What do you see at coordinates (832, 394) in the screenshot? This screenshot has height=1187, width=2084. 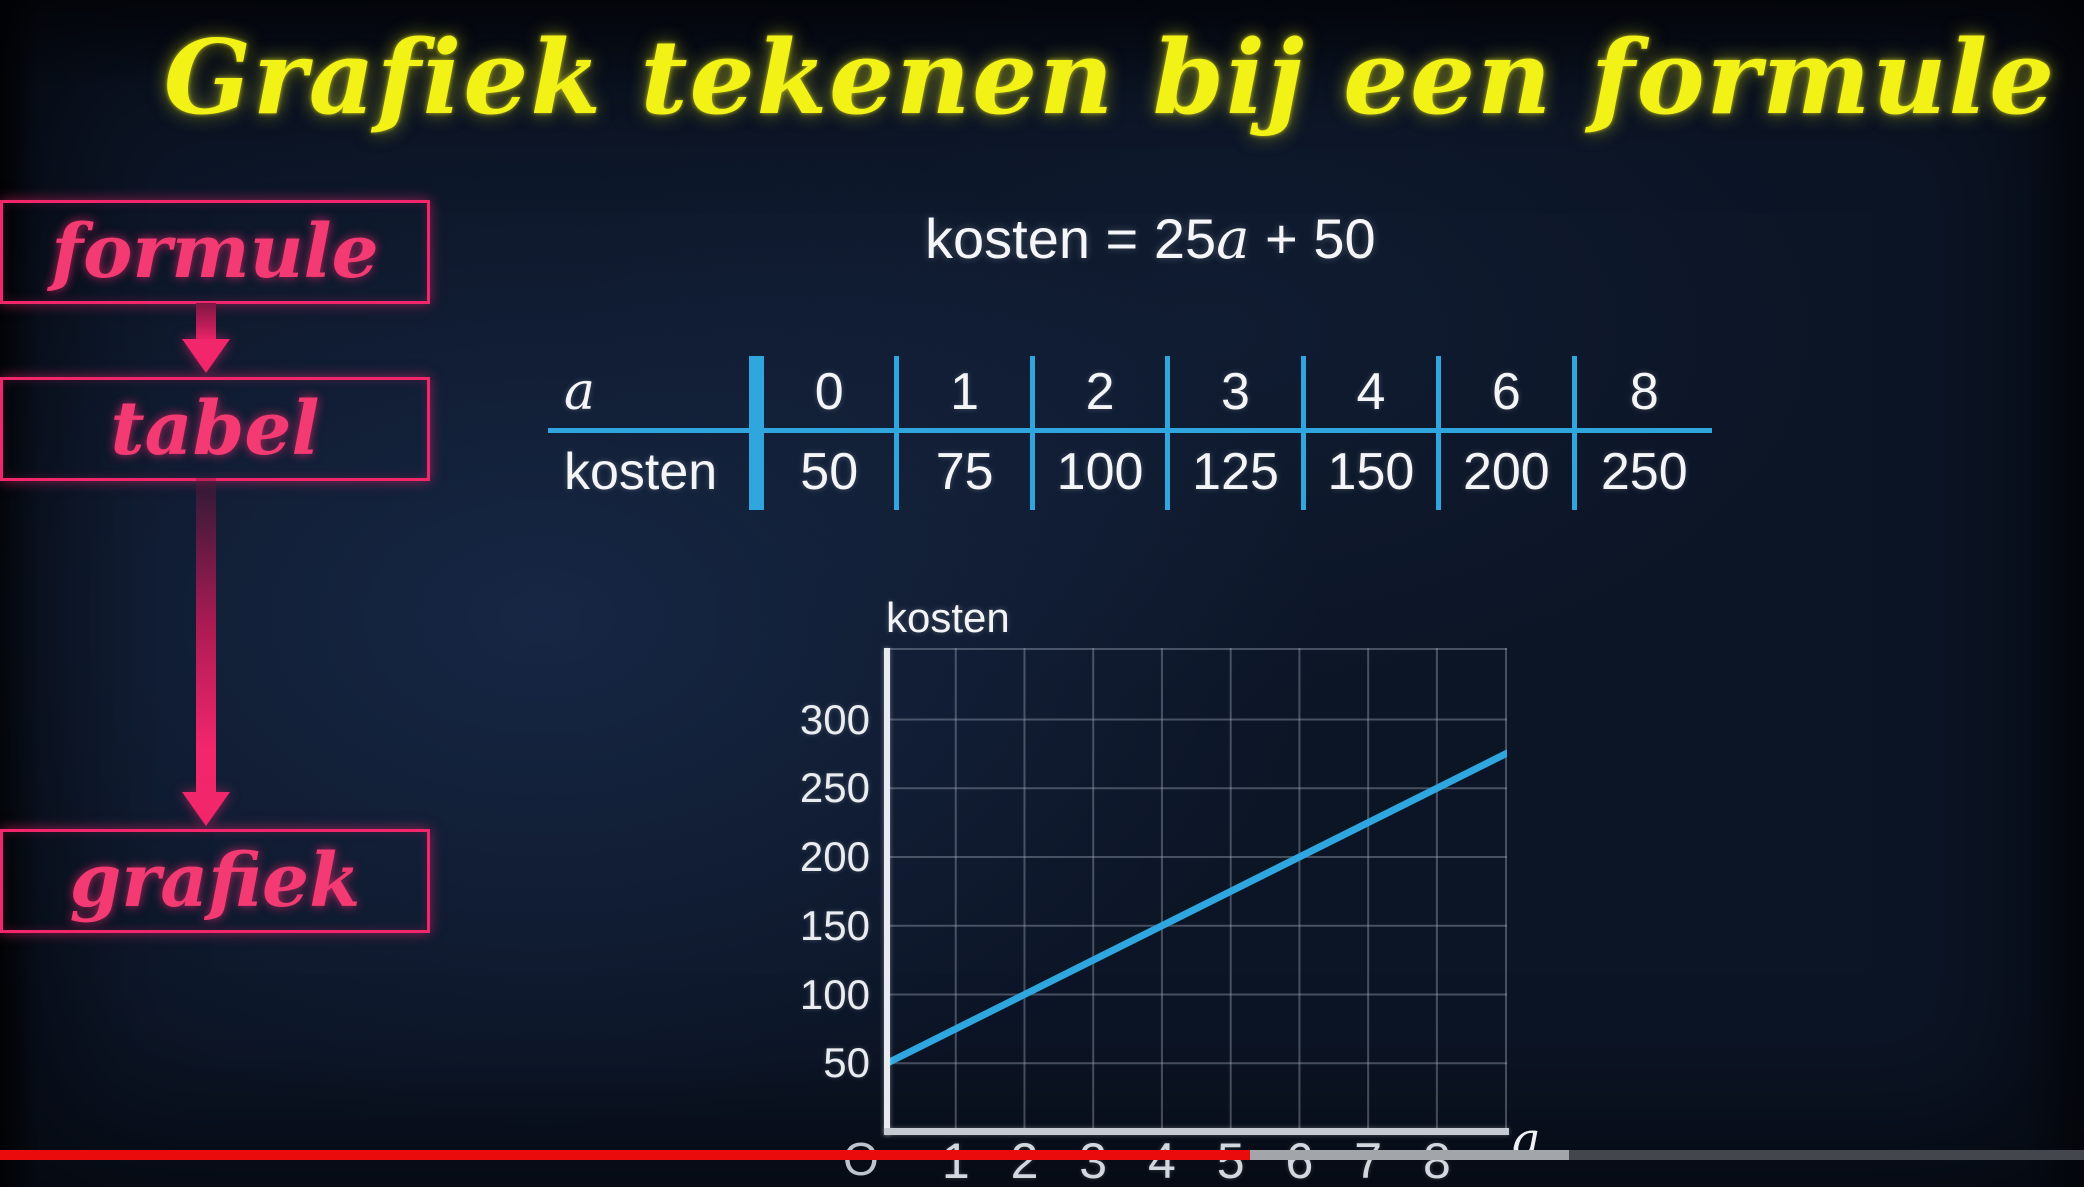 I see `table-cell: 0` at bounding box center [832, 394].